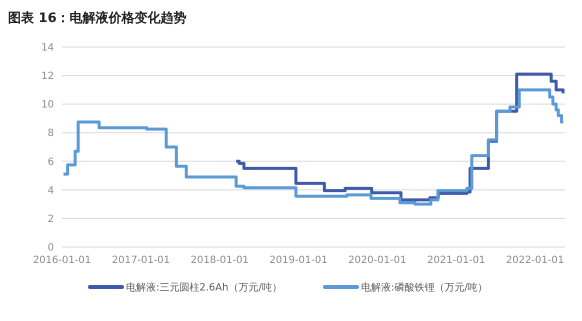 The height and width of the screenshot is (321, 582). I want to click on chart-title: 图表 16：电解液价格变化趋势, so click(97, 18).